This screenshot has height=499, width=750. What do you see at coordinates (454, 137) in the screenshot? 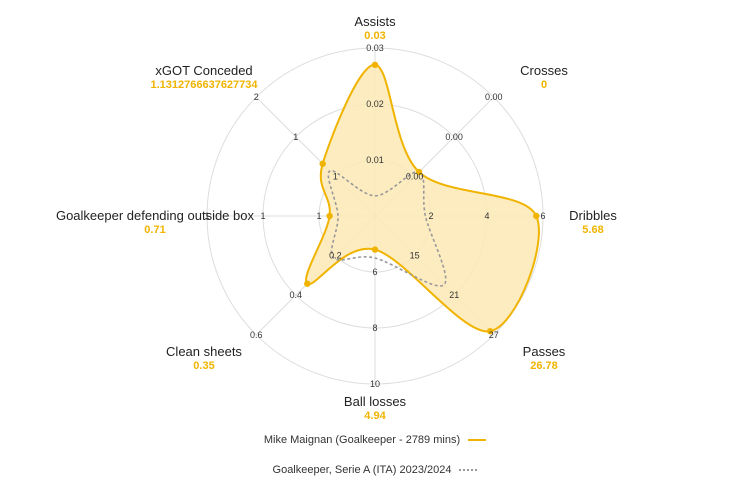
I see `axis-2-tick-2: 0.00` at bounding box center [454, 137].